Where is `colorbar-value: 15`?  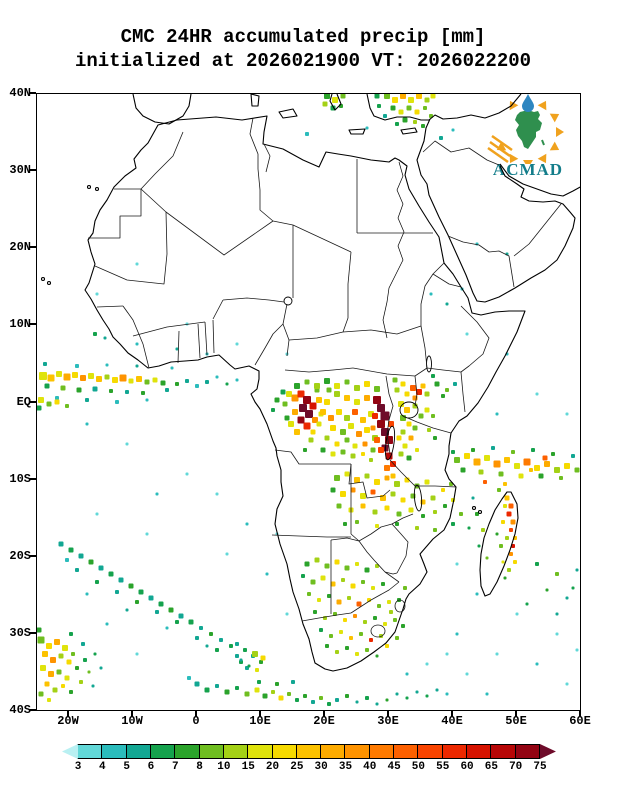 colorbar-value: 15 is located at coordinates (248, 767).